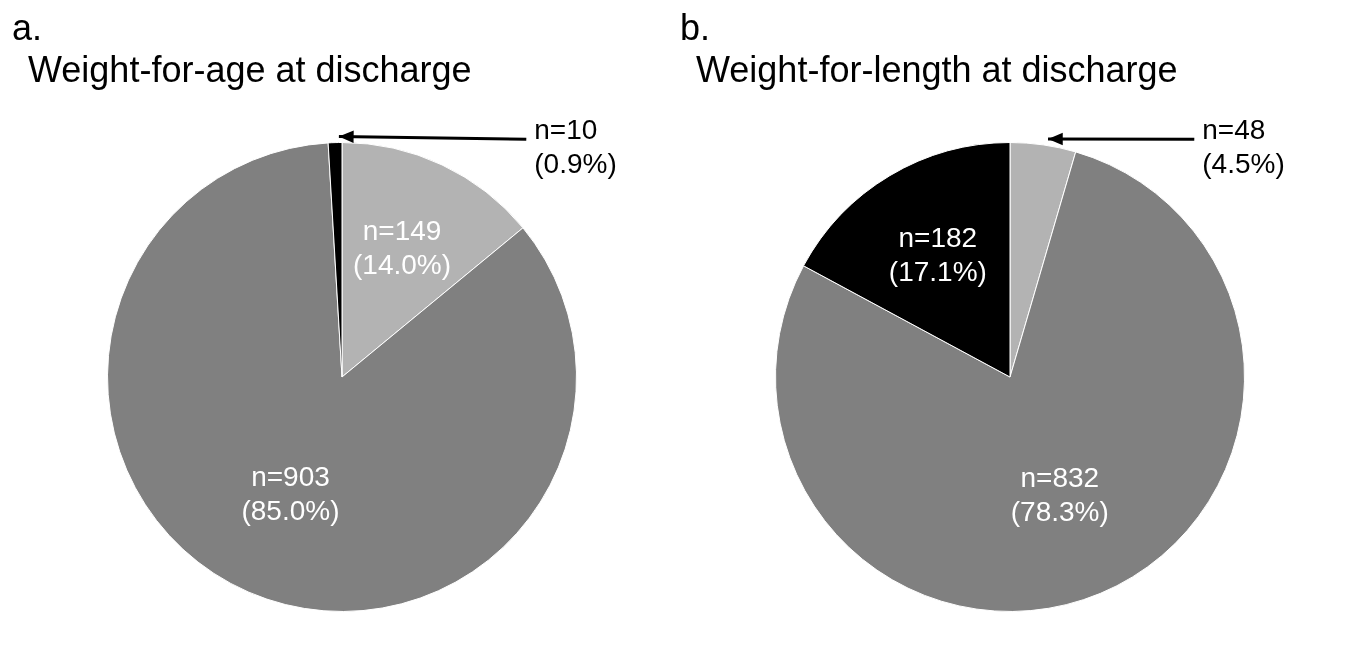 This screenshot has width=1355, height=667. Describe the element at coordinates (696, 27) in the screenshot. I see `text: b.` at that location.